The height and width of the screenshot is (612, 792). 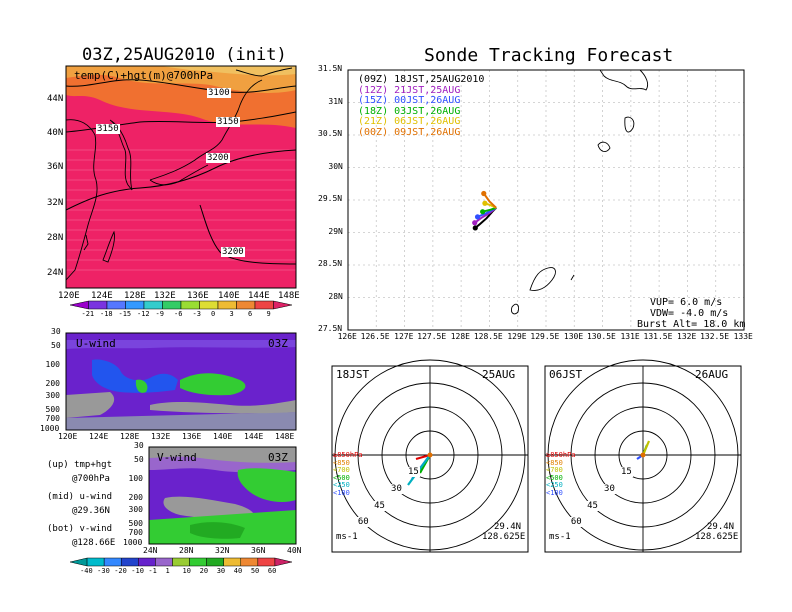 What do you see at coordinates (80, 465) in the screenshot?
I see `legend-line: (up) tmp+hgt` at bounding box center [80, 465].